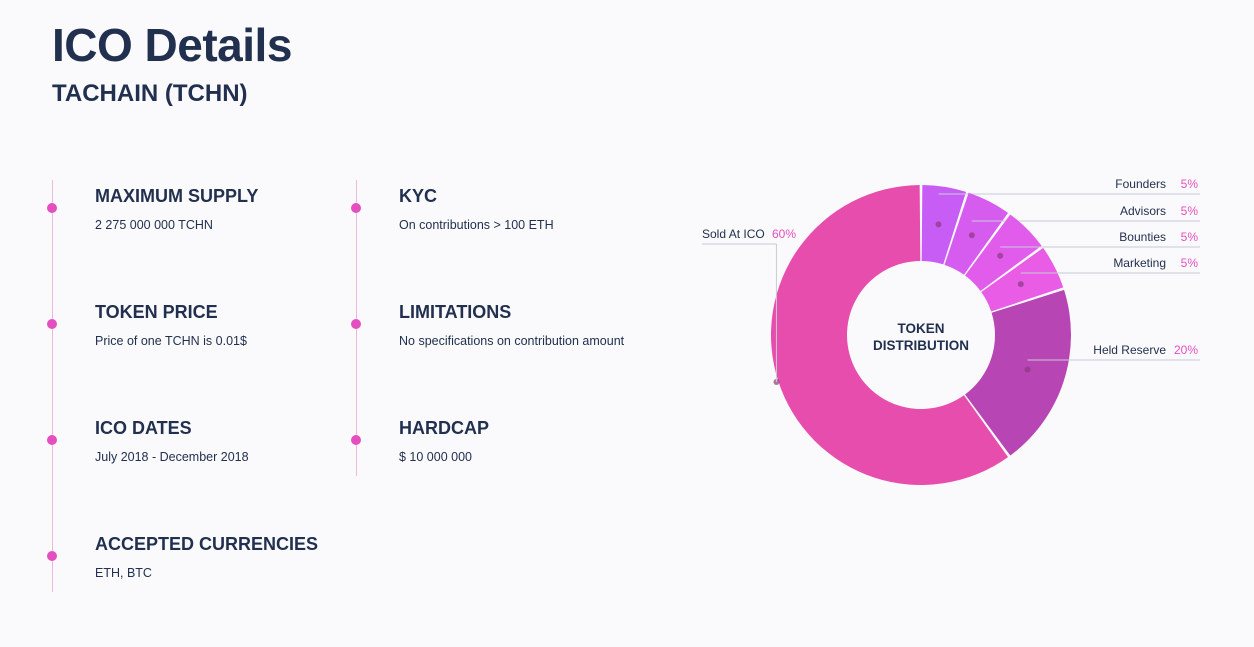  I want to click on slice-bounties, so click(1003, 252).